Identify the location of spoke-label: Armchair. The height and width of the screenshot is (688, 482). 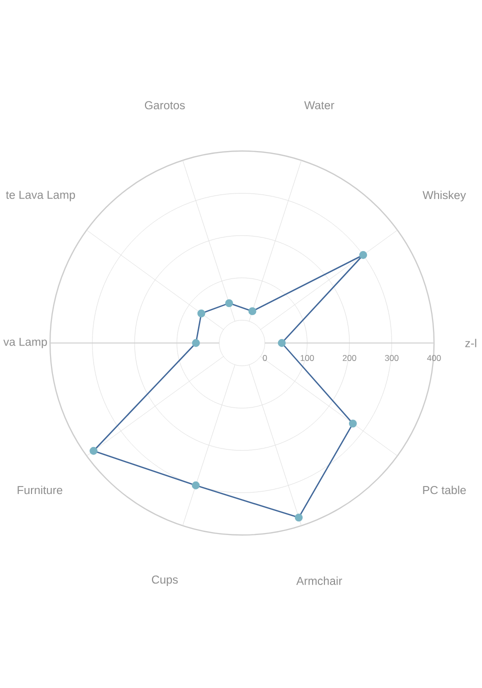
(319, 580).